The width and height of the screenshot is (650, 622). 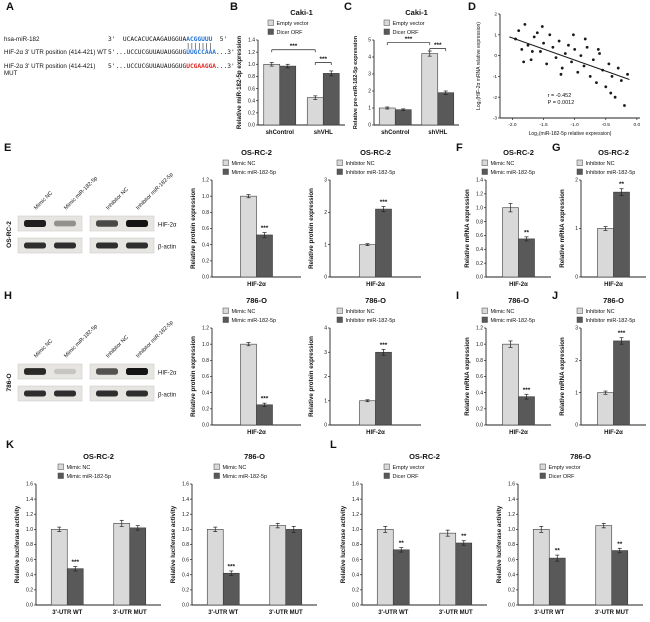 What do you see at coordinates (360, 312) in the screenshot?
I see `svg-text: Inhibitor NC` at bounding box center [360, 312].